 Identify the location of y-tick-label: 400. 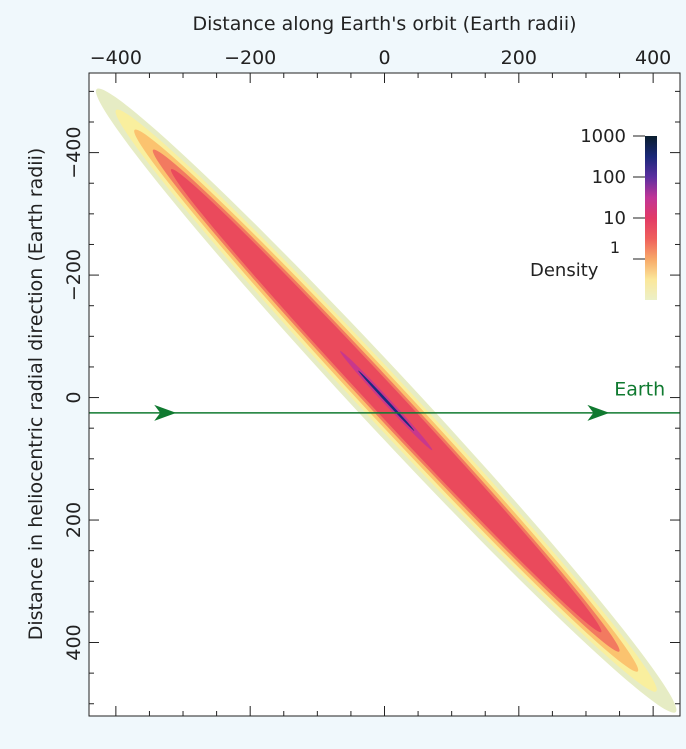
(74, 642).